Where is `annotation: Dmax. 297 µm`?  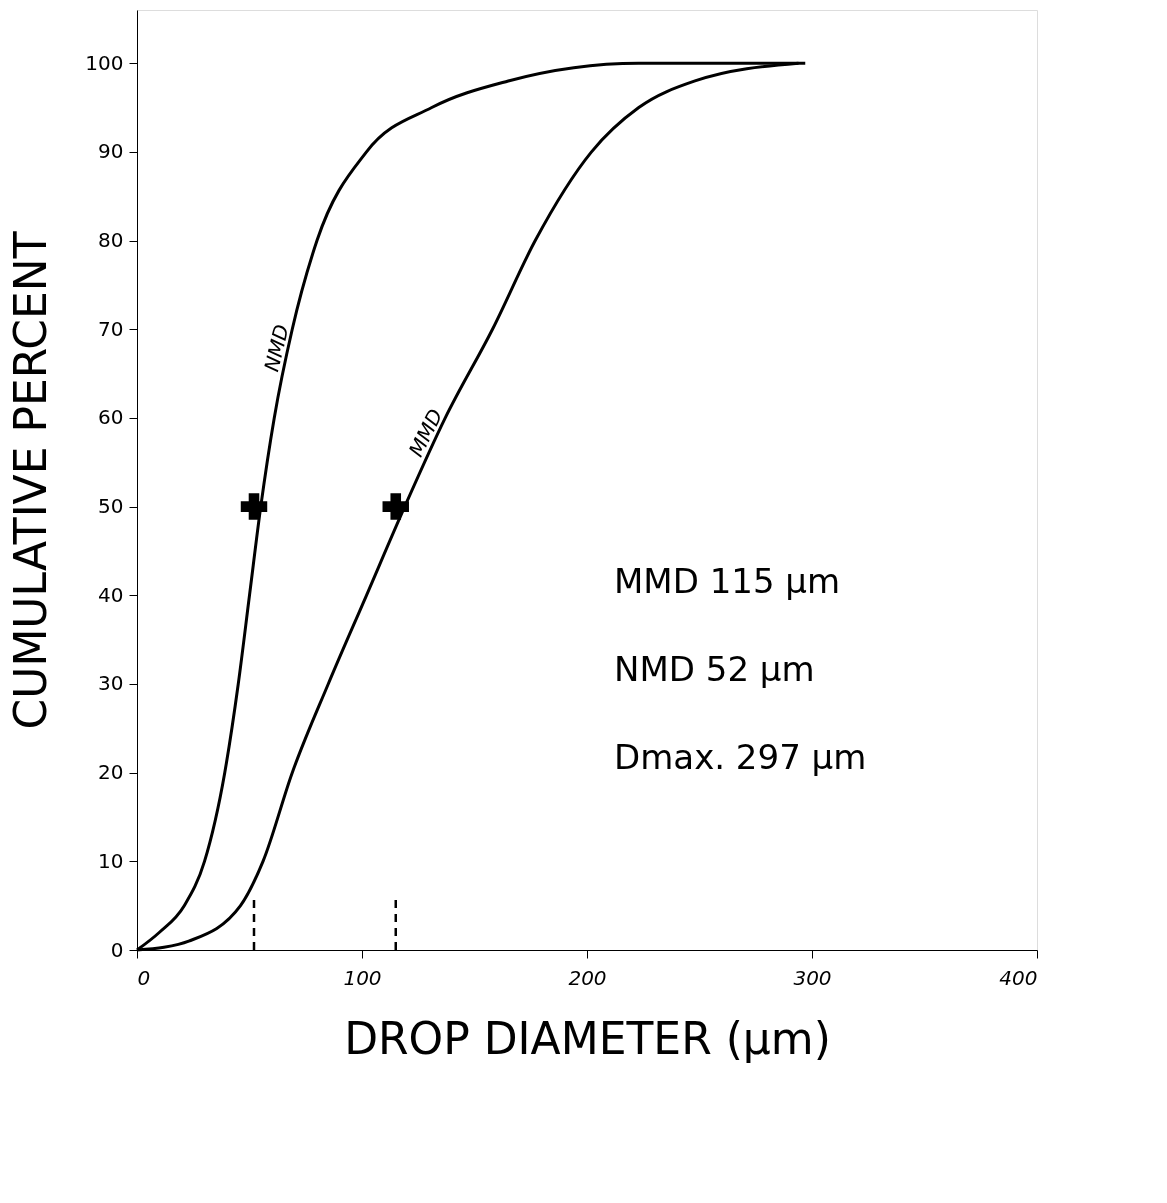 annotation: Dmax. 297 µm is located at coordinates (740, 757).